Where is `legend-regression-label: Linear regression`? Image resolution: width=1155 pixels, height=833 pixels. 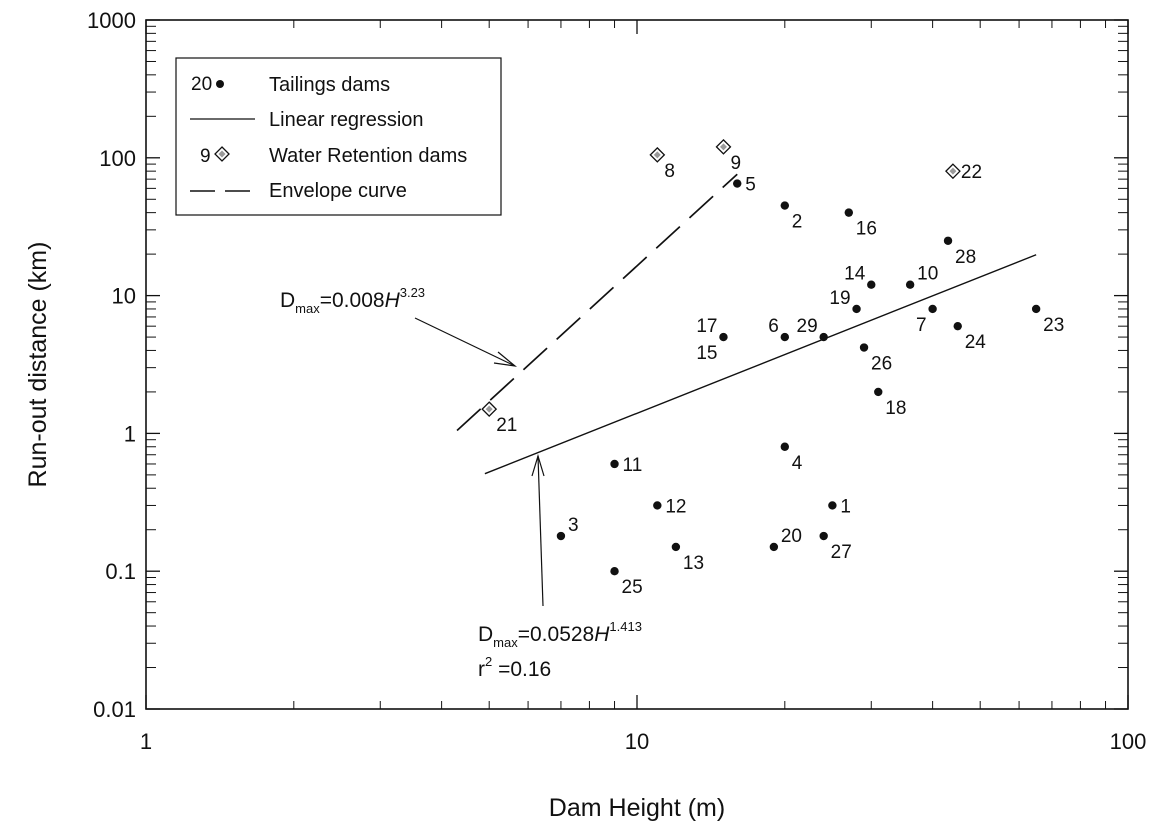
legend-regression-label: Linear regression is located at coordinates (346, 120).